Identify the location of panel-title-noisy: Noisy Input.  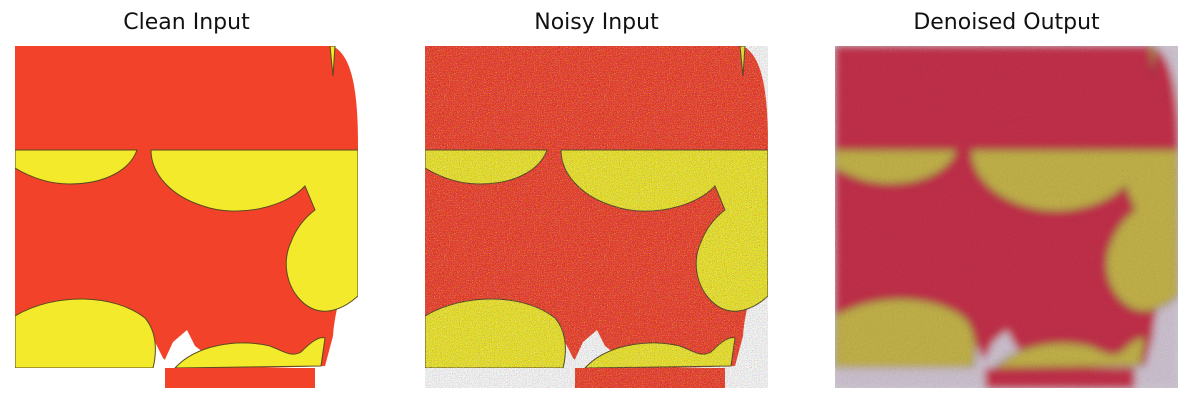
(596, 22).